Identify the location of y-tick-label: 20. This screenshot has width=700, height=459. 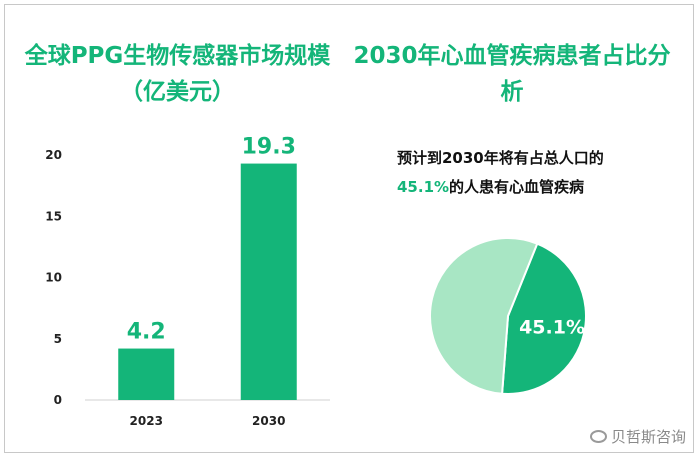
(53, 155).